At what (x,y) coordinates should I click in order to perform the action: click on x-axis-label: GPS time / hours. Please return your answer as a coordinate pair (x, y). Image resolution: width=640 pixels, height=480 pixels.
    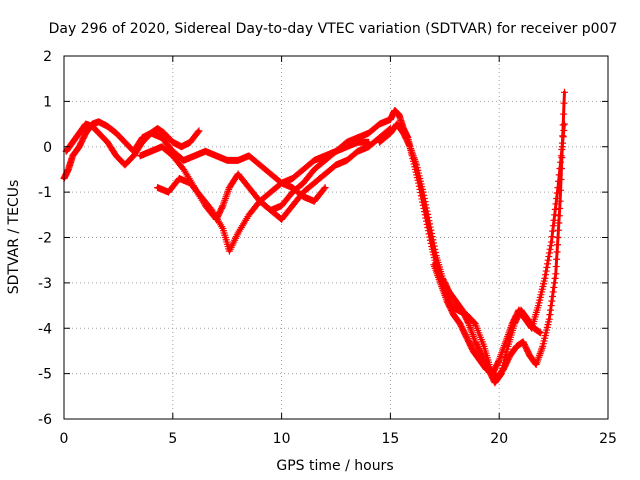
    Looking at the image, I should click on (334, 466).